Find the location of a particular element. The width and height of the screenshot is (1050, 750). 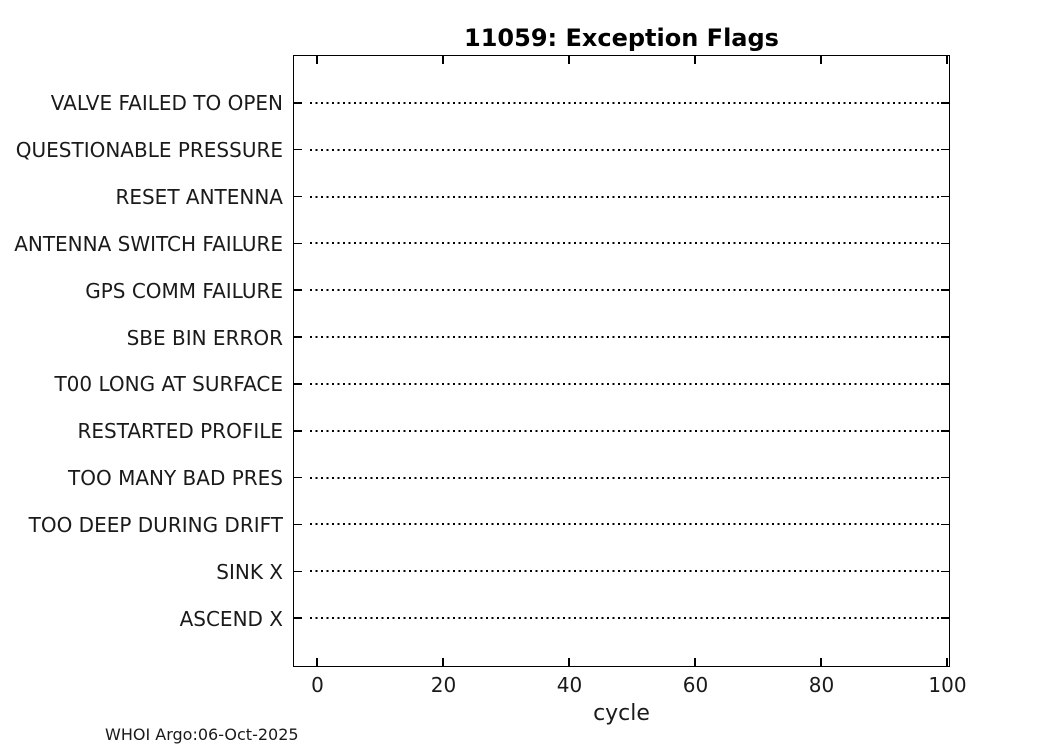

x-tick-label: 20 is located at coordinates (443, 685).